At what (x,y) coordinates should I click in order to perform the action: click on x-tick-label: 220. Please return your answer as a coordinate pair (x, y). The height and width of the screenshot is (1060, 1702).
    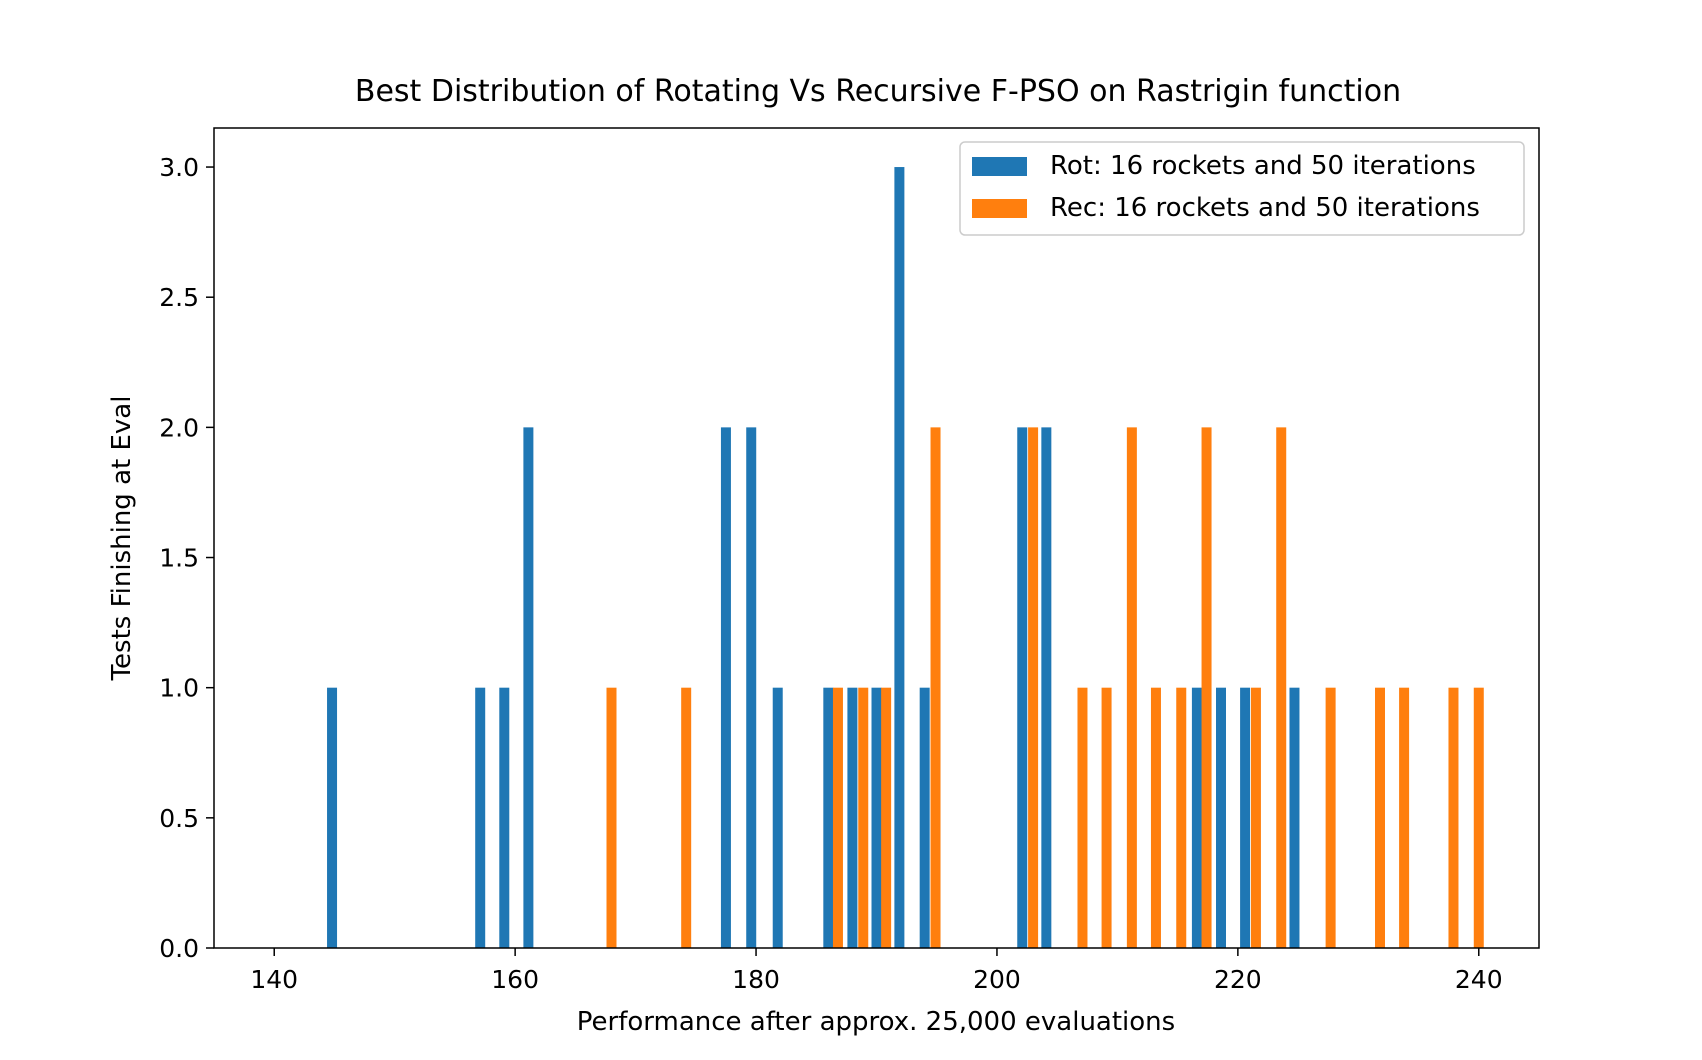
    Looking at the image, I should click on (1238, 979).